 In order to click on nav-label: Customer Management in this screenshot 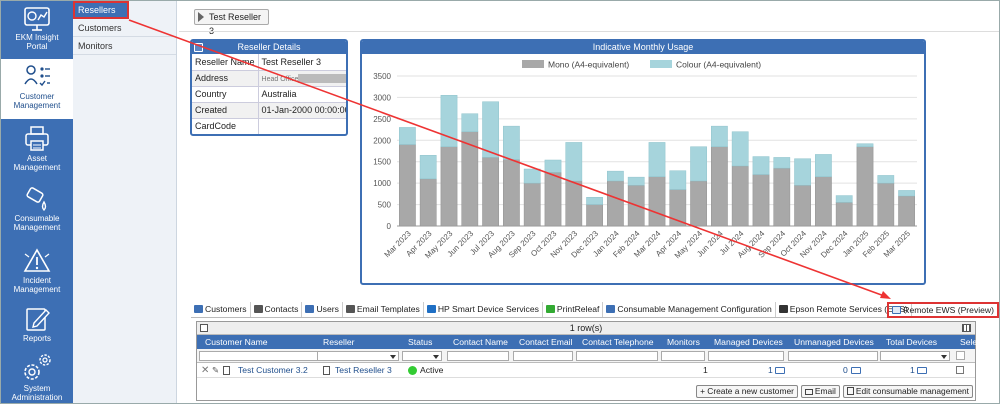, I will do `click(37, 101)`.